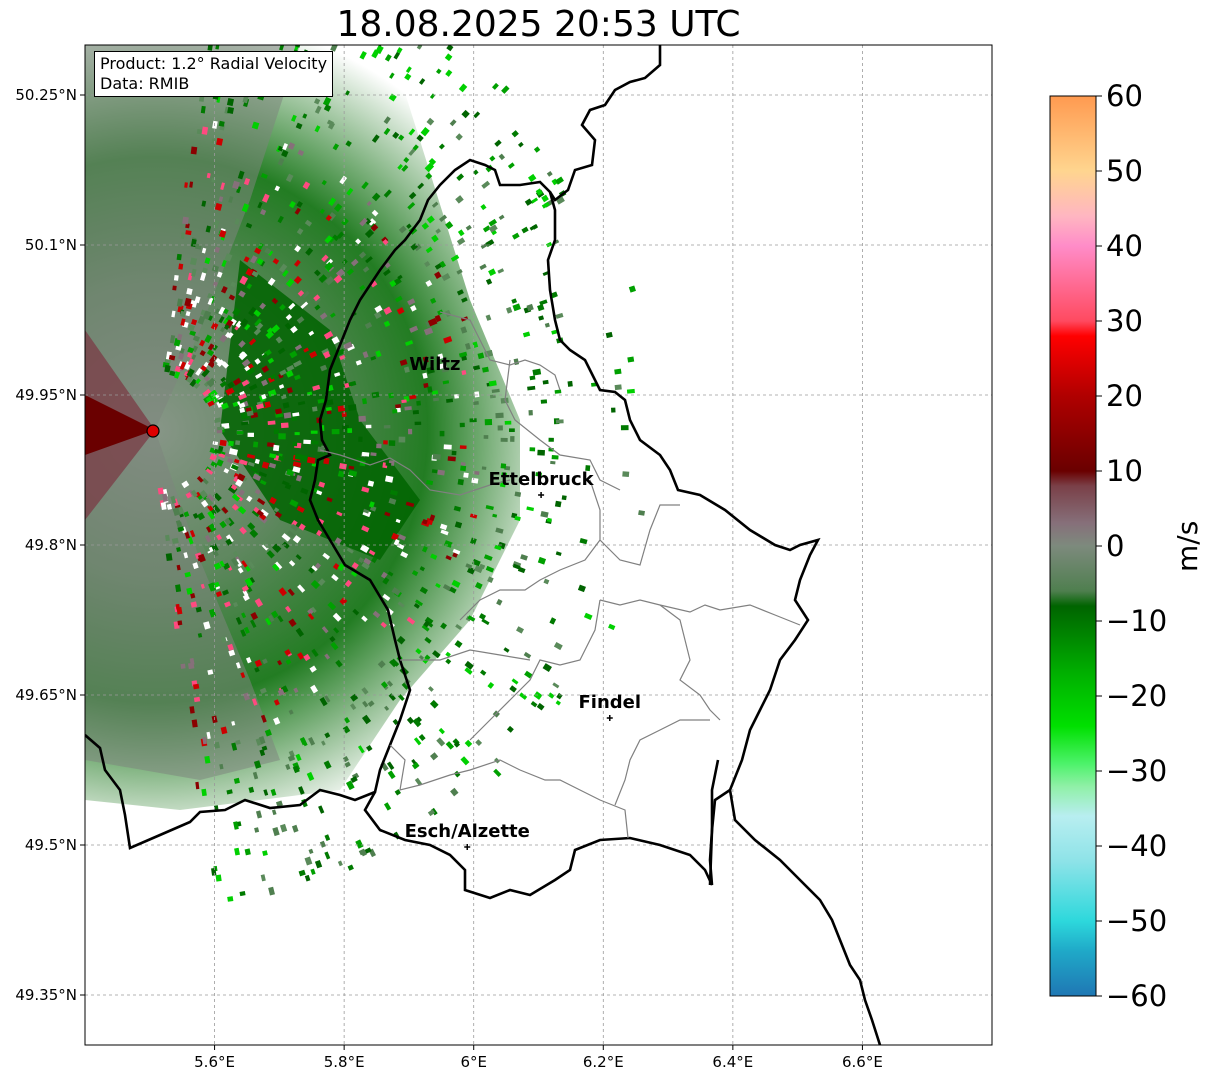 The height and width of the screenshot is (1081, 1207). I want to click on city-marker, so click(467, 847).